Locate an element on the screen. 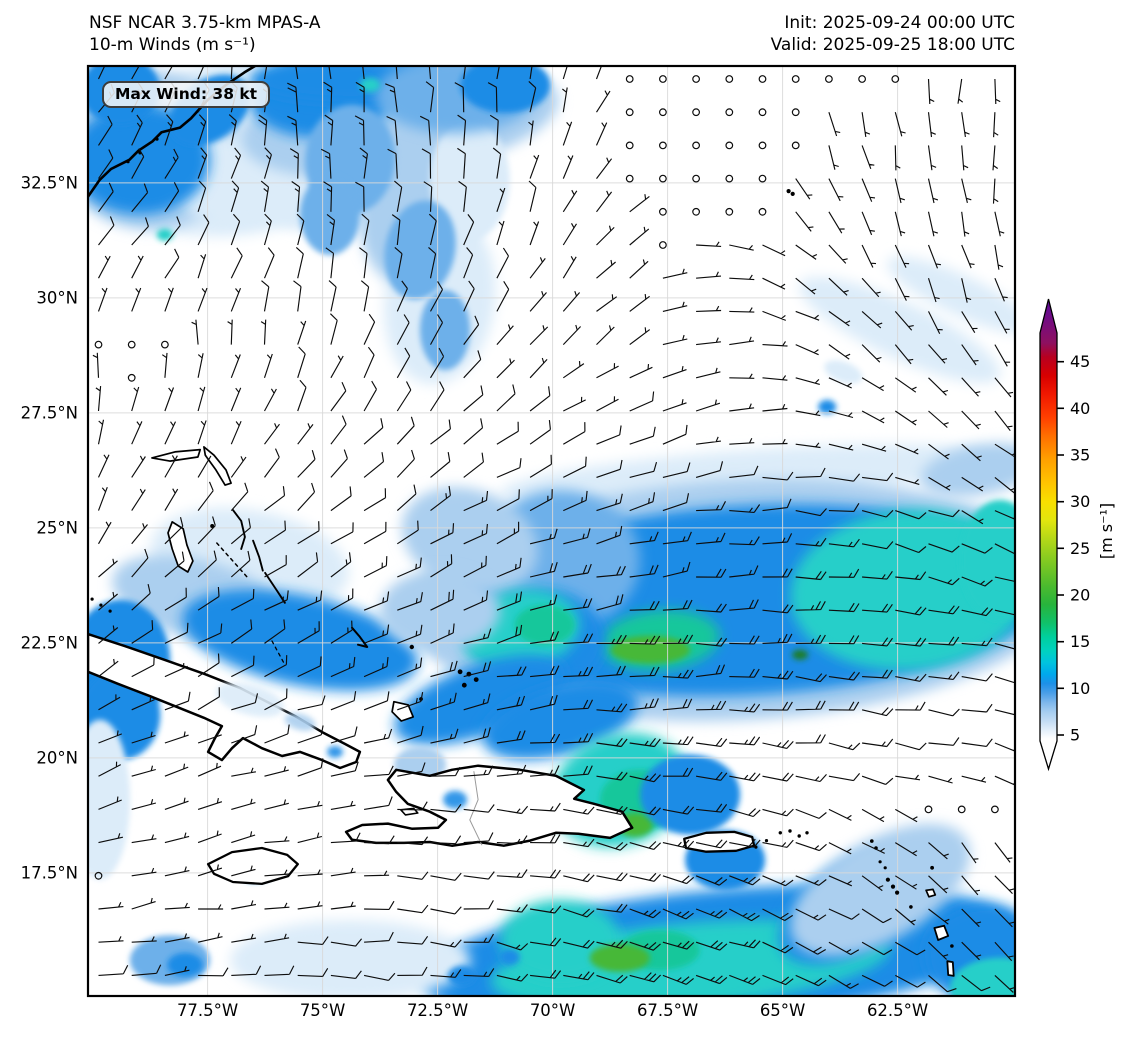 This screenshot has height=1037, width=1137. colorbar-tick-label: 15 is located at coordinates (1080, 641).